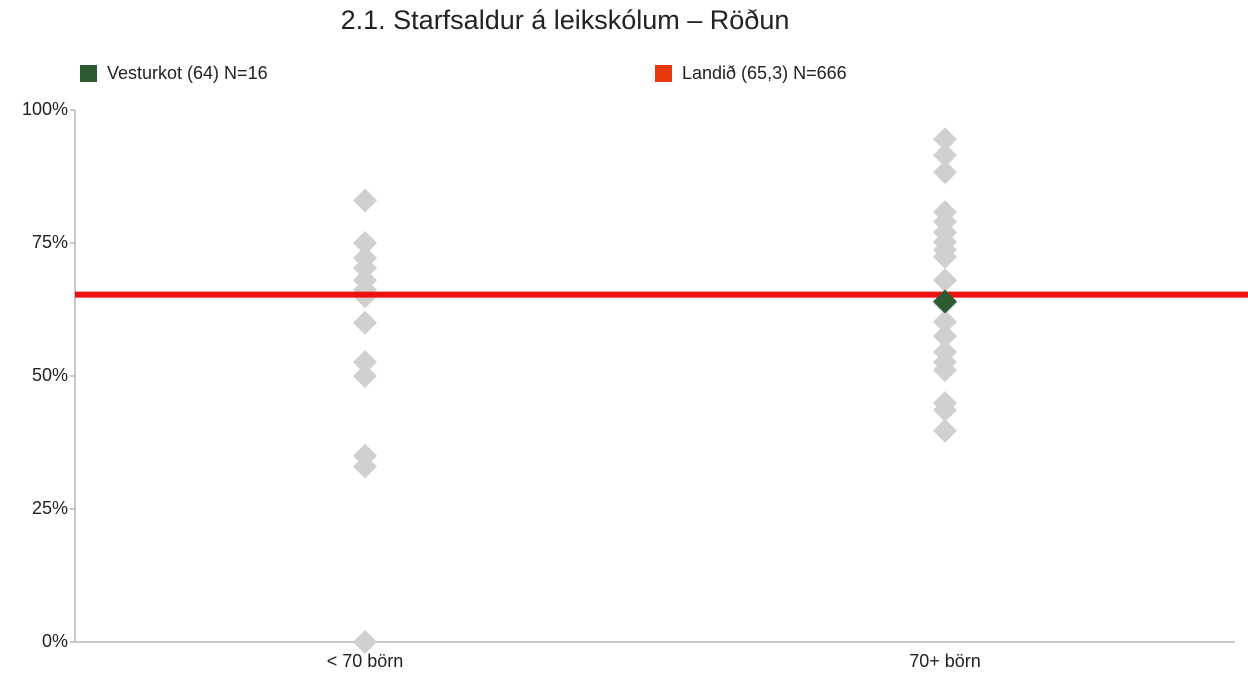 This screenshot has height=673, width=1248. I want to click on y-tick-label: 50%, so click(50, 375).